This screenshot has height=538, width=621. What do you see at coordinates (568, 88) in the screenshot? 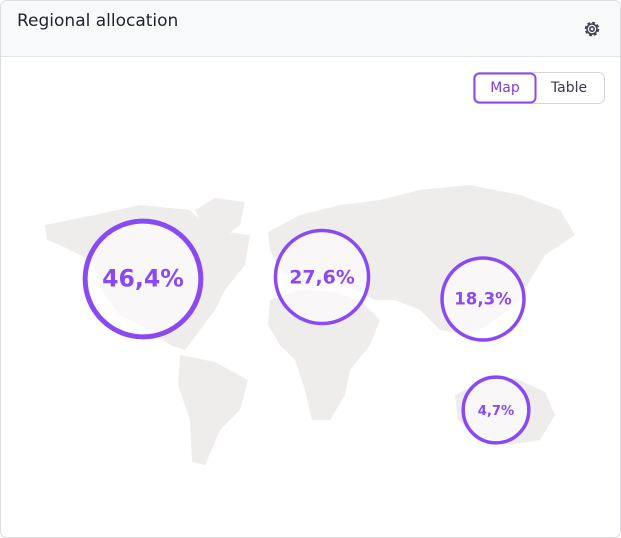
I see `toggle-table-label: Table` at bounding box center [568, 88].